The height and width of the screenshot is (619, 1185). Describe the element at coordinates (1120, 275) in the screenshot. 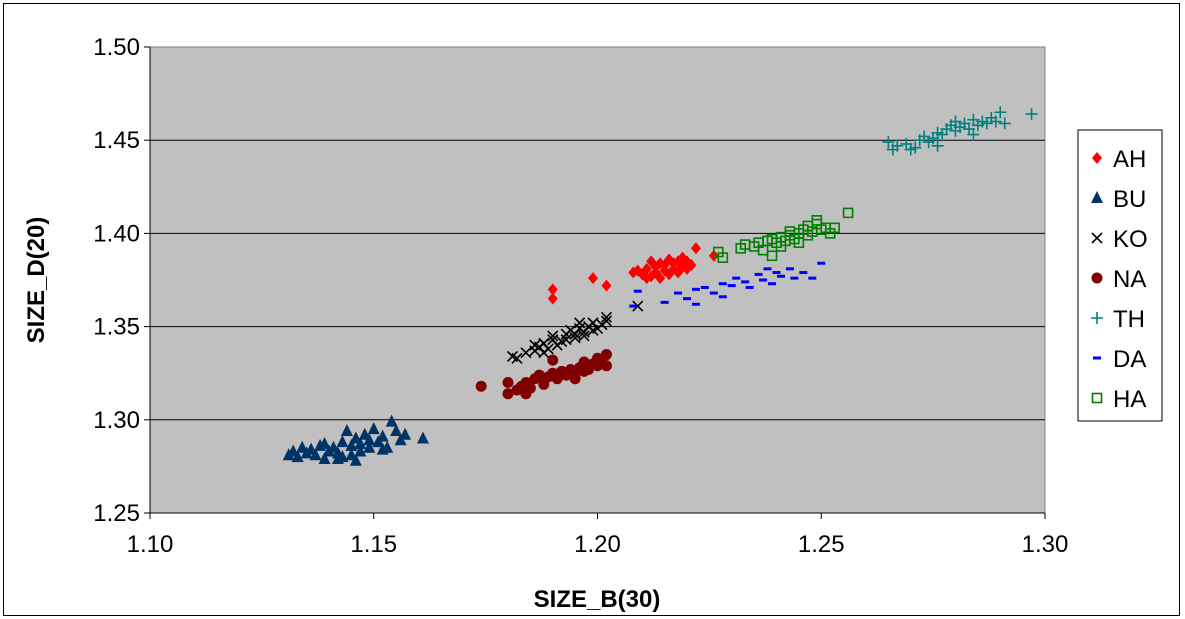

I see `legend-box` at that location.